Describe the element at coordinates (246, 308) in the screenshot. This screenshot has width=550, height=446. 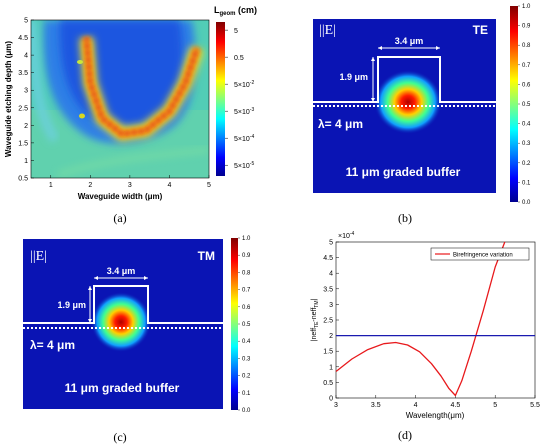
I see `cbC-tick-4: 0.6` at that location.